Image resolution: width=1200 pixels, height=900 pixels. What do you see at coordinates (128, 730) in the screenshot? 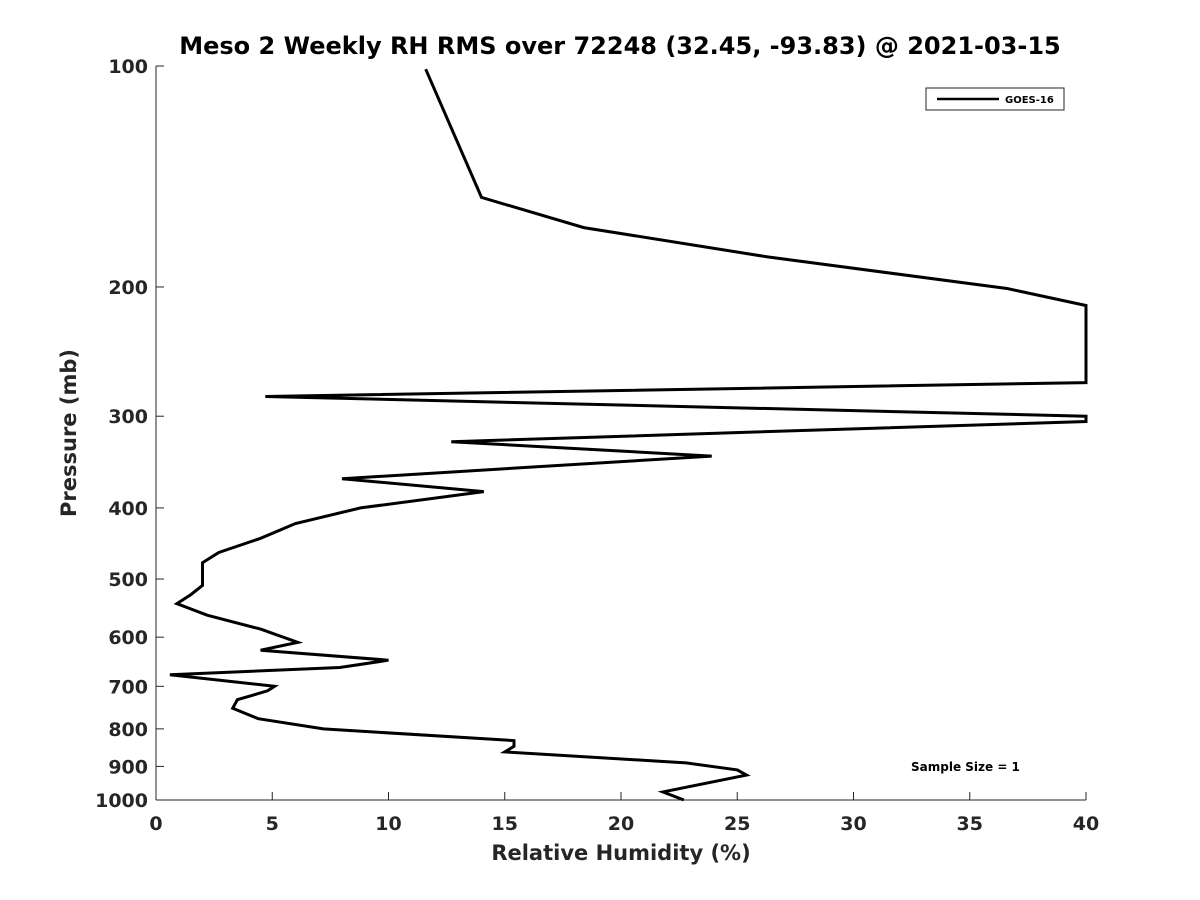
I see `y-tick-label: 800` at bounding box center [128, 730].